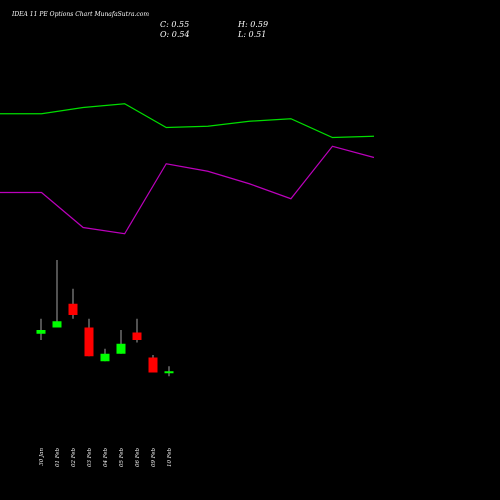 Image resolution: width=500 pixels, height=500 pixels. I want to click on x-tick-label: 10 Feb, so click(170, 458).